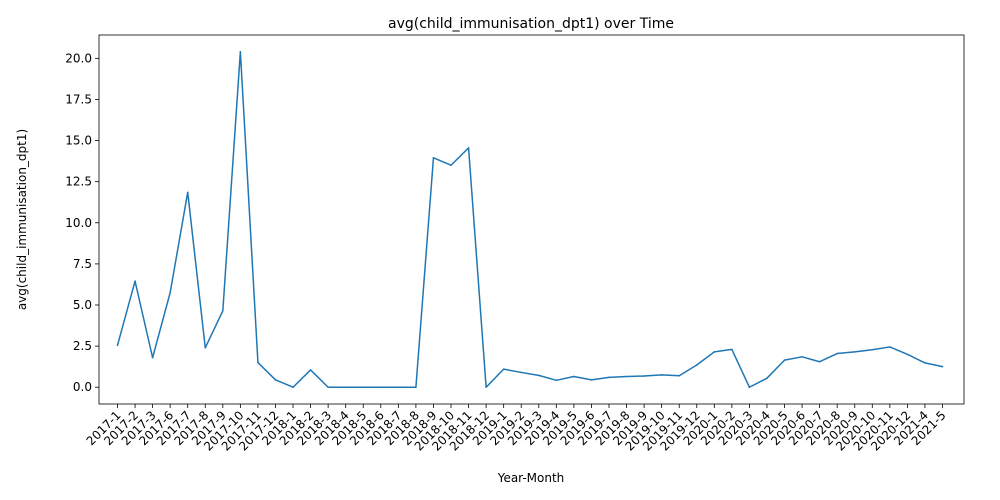 This screenshot has width=1000, height=500. I want to click on x-axis-label: Year-Month, so click(531, 478).